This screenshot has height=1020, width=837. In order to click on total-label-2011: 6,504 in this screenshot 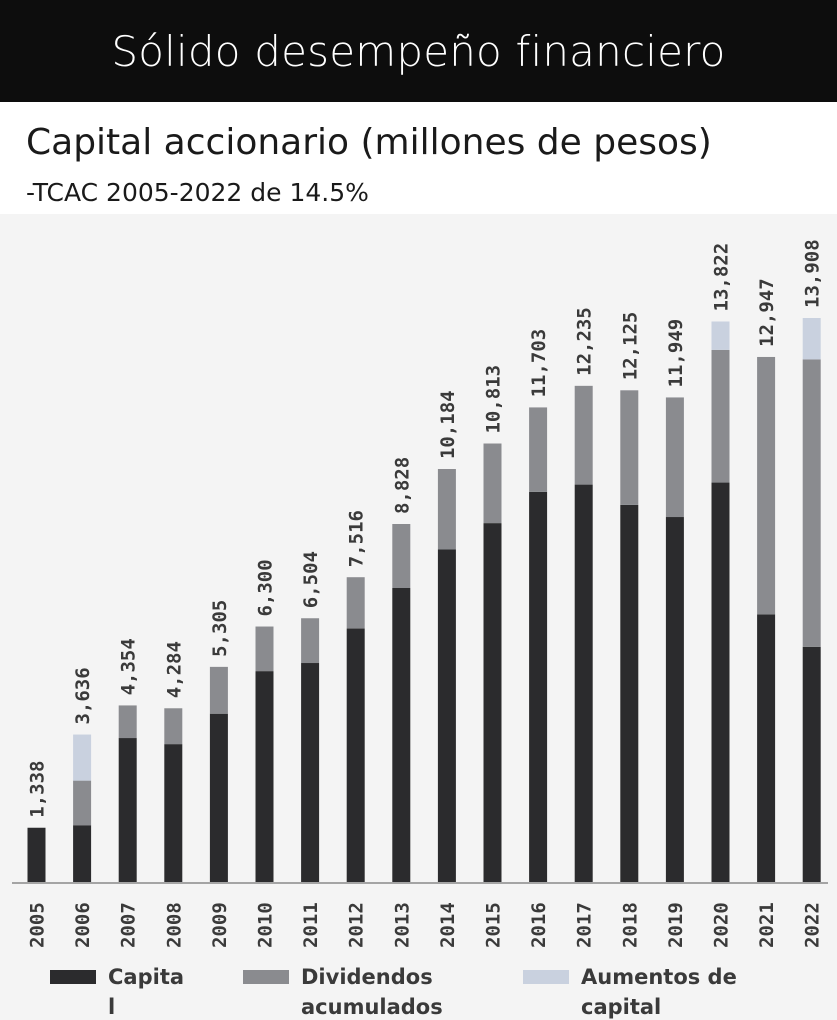, I will do `click(311, 579)`.